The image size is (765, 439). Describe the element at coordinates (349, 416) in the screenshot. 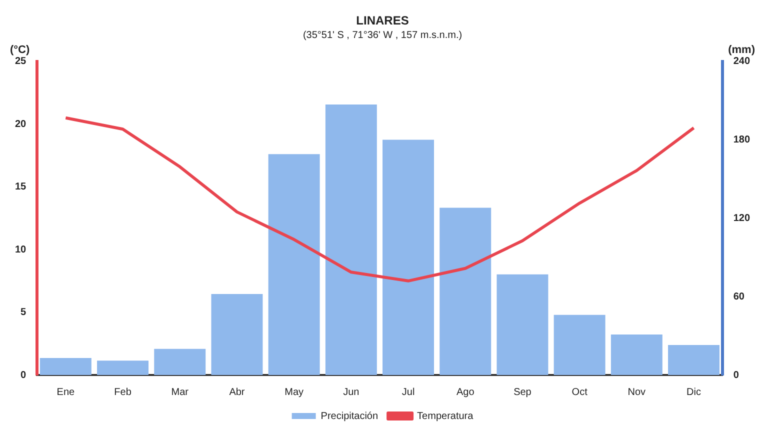

I see `legend-label: Precipitación` at that location.